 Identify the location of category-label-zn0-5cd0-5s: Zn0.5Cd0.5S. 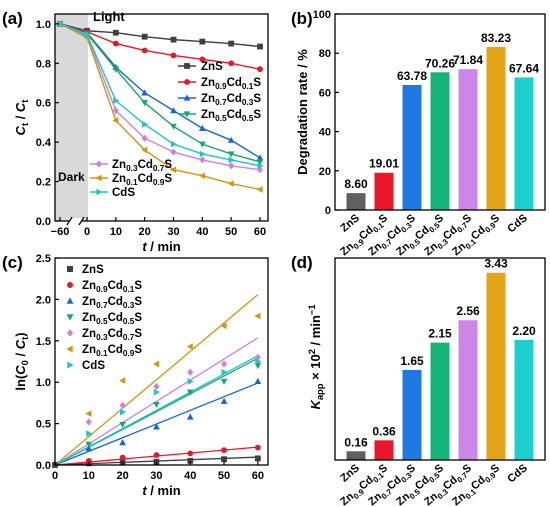
(420, 236).